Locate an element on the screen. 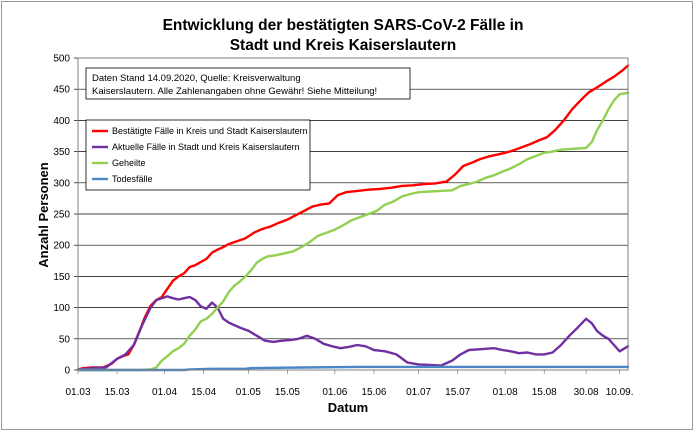 The image size is (696, 433). x-tick-label: 15.06 is located at coordinates (373, 392).